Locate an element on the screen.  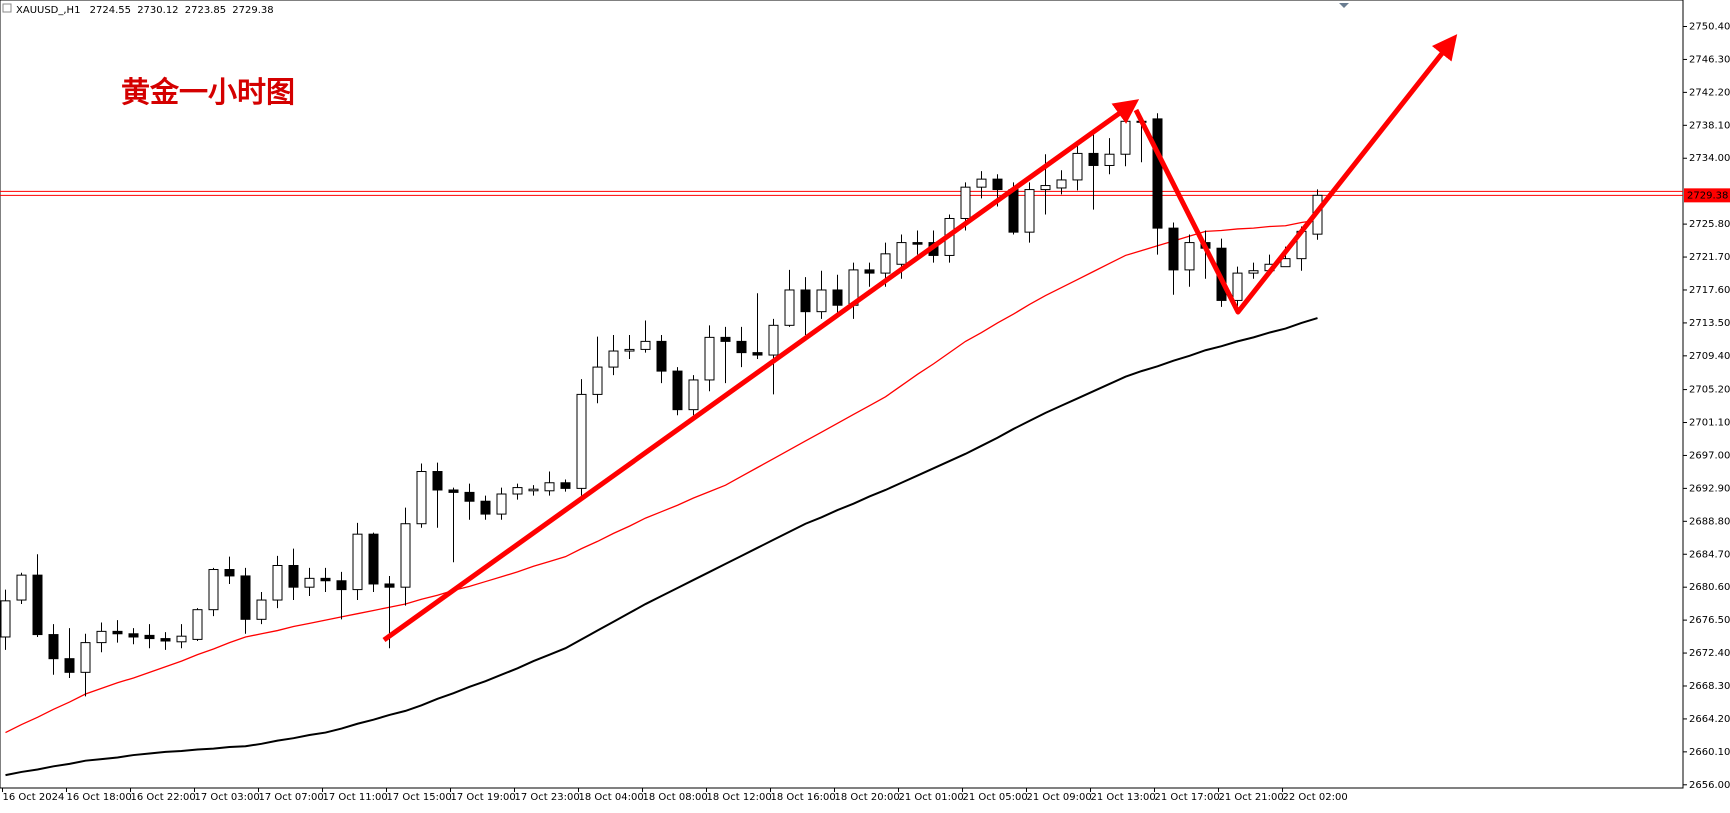
y-tick-label: 2705.20 is located at coordinates (1709, 390).